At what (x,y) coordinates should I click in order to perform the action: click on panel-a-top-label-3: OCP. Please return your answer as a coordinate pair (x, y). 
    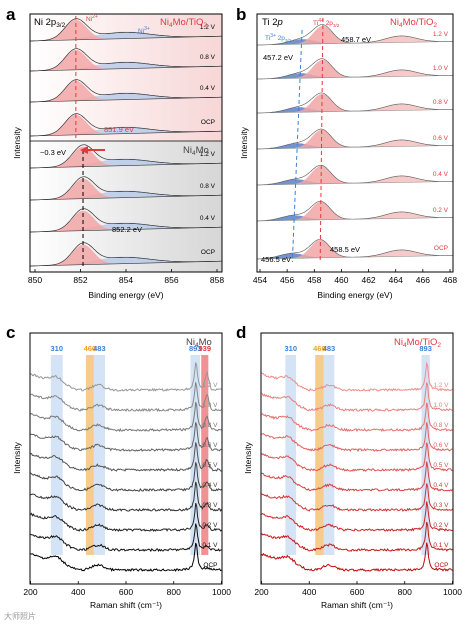
    Looking at the image, I should click on (208, 122).